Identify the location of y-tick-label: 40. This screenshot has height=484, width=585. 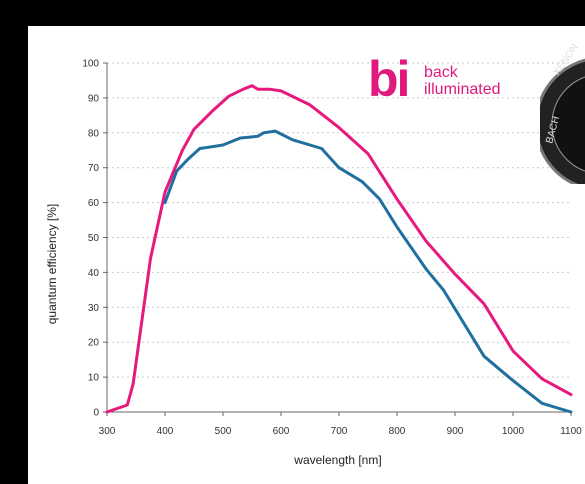
(94, 273).